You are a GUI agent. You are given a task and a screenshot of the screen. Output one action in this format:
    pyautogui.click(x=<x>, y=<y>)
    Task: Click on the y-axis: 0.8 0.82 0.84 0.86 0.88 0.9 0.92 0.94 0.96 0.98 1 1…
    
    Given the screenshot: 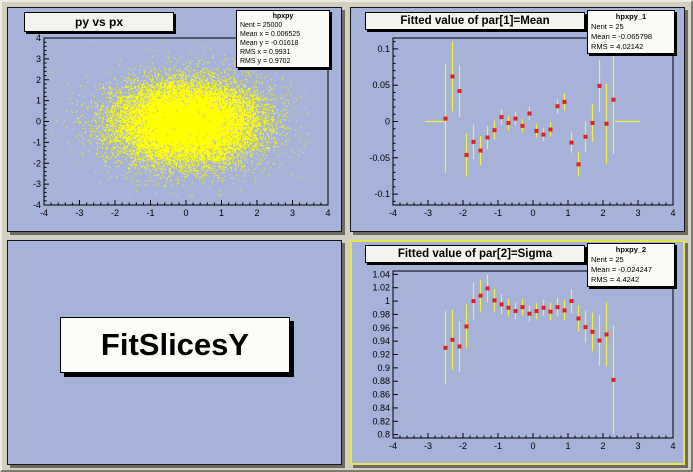 What is the action you would take?
    pyautogui.click(x=385, y=354)
    